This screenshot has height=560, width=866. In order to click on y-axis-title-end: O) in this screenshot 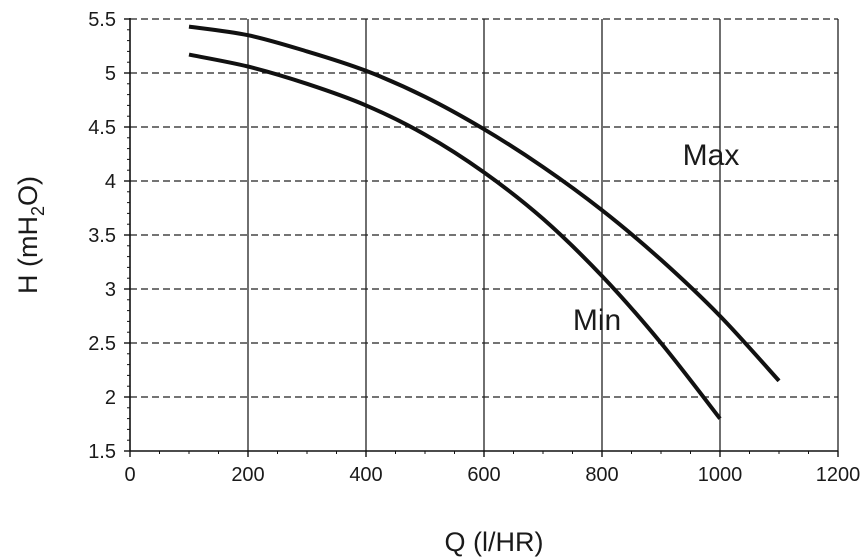, I will do `click(28, 191)`.